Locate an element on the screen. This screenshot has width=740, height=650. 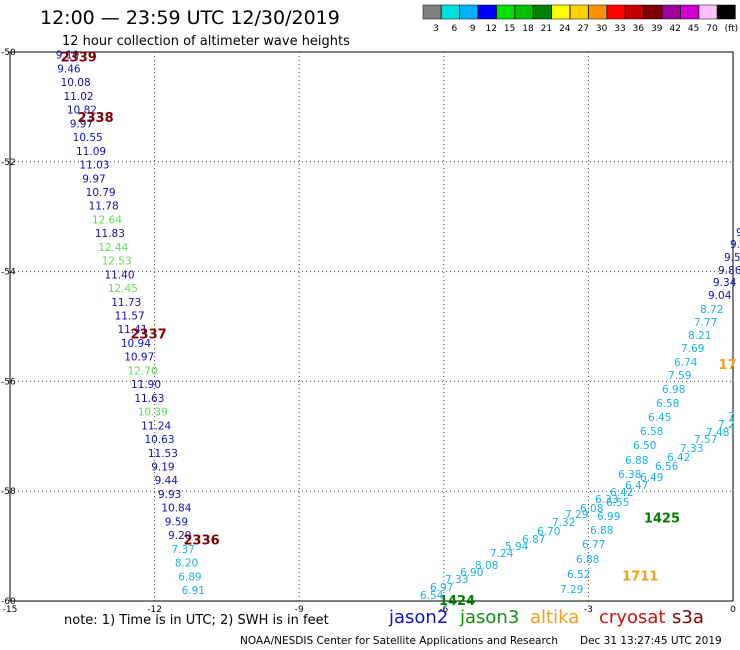
x-tick-label: -6 is located at coordinates (443, 610).